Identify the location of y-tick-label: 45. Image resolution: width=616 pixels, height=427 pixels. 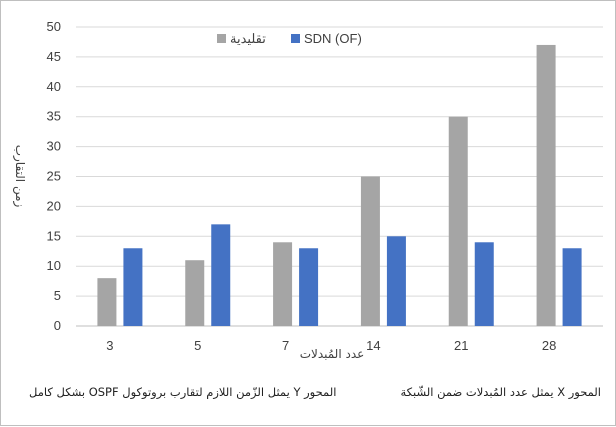
(54, 56).